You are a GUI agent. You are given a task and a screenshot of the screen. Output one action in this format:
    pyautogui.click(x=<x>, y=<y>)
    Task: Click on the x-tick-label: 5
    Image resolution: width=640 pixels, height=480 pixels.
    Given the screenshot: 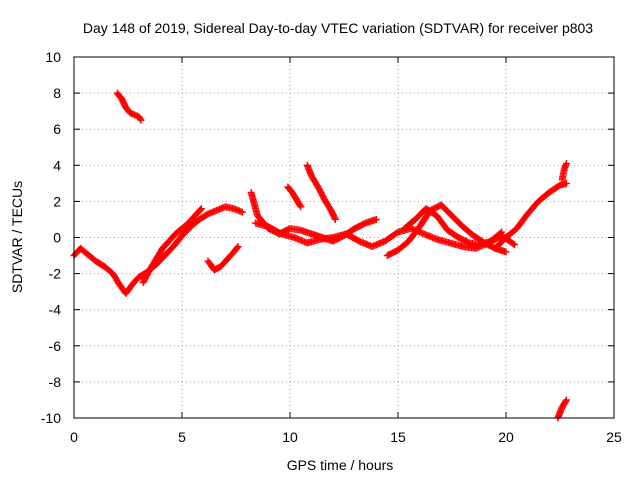 What is the action you would take?
    pyautogui.click(x=182, y=437)
    